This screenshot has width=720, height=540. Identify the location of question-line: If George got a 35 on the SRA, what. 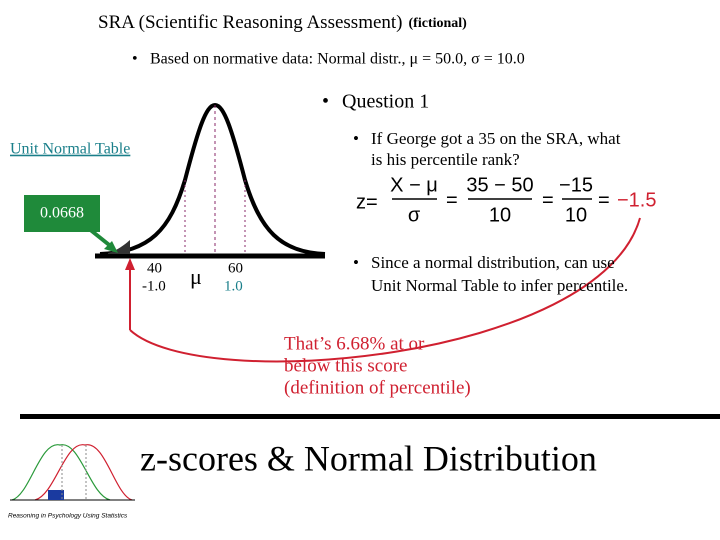
(496, 138).